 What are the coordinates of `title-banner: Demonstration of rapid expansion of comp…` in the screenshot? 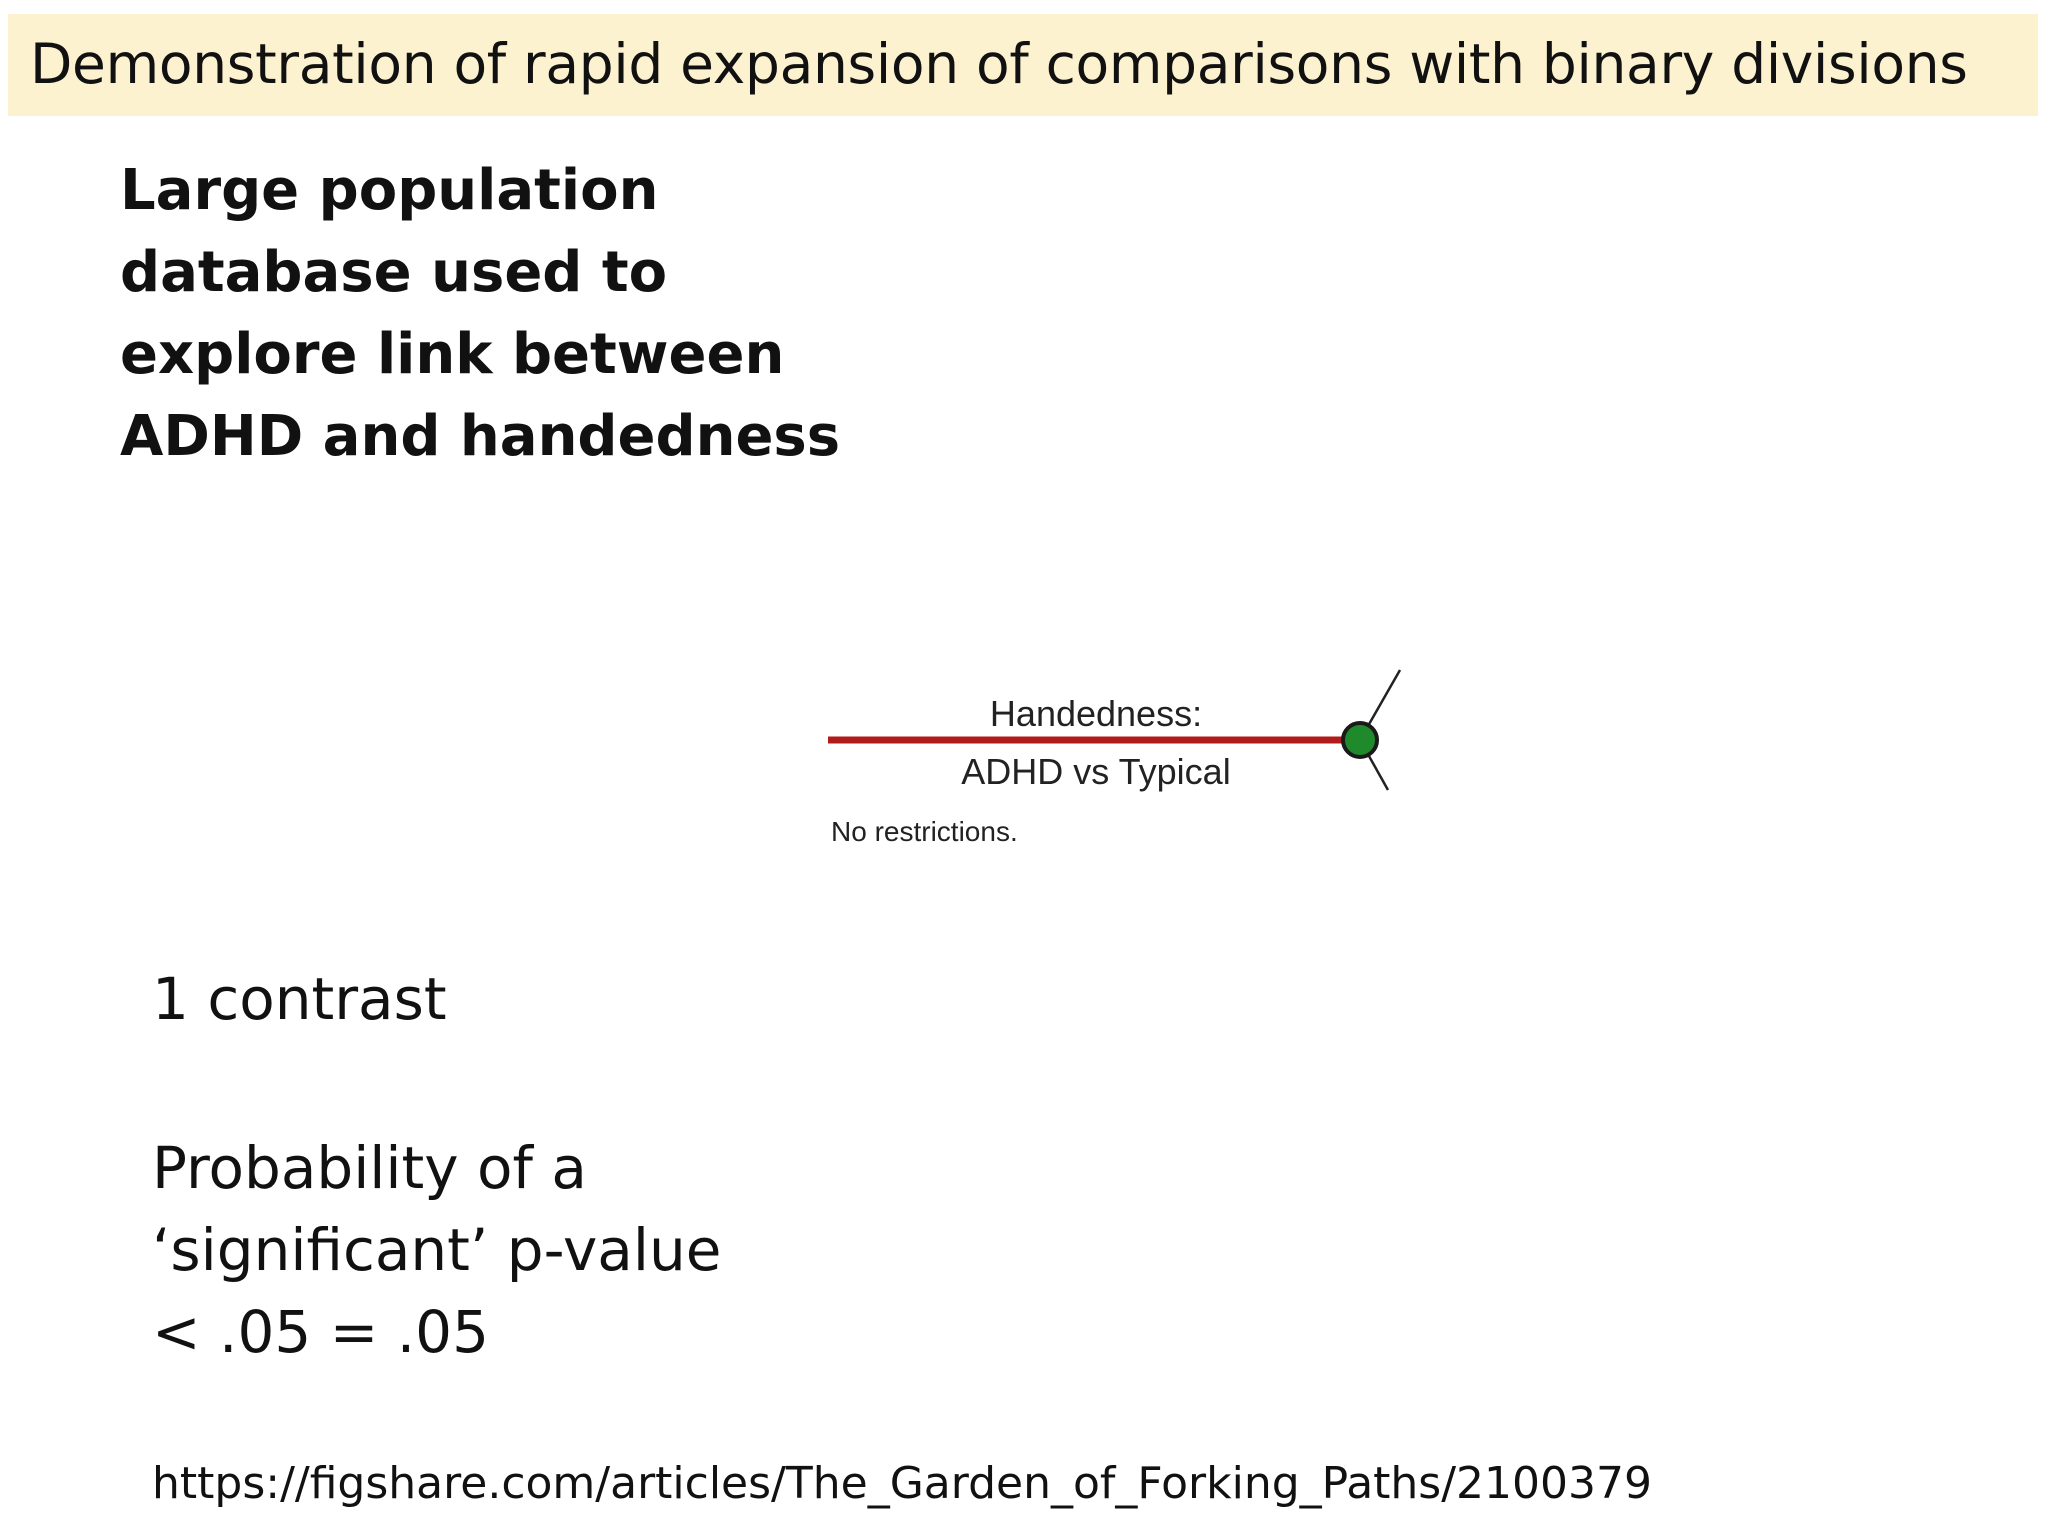 It's located at (1023, 65).